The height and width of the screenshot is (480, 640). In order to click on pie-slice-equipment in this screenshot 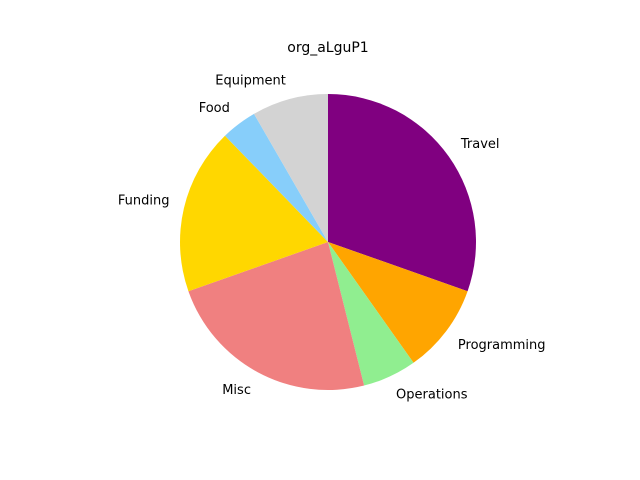, I will do `click(291, 168)`.